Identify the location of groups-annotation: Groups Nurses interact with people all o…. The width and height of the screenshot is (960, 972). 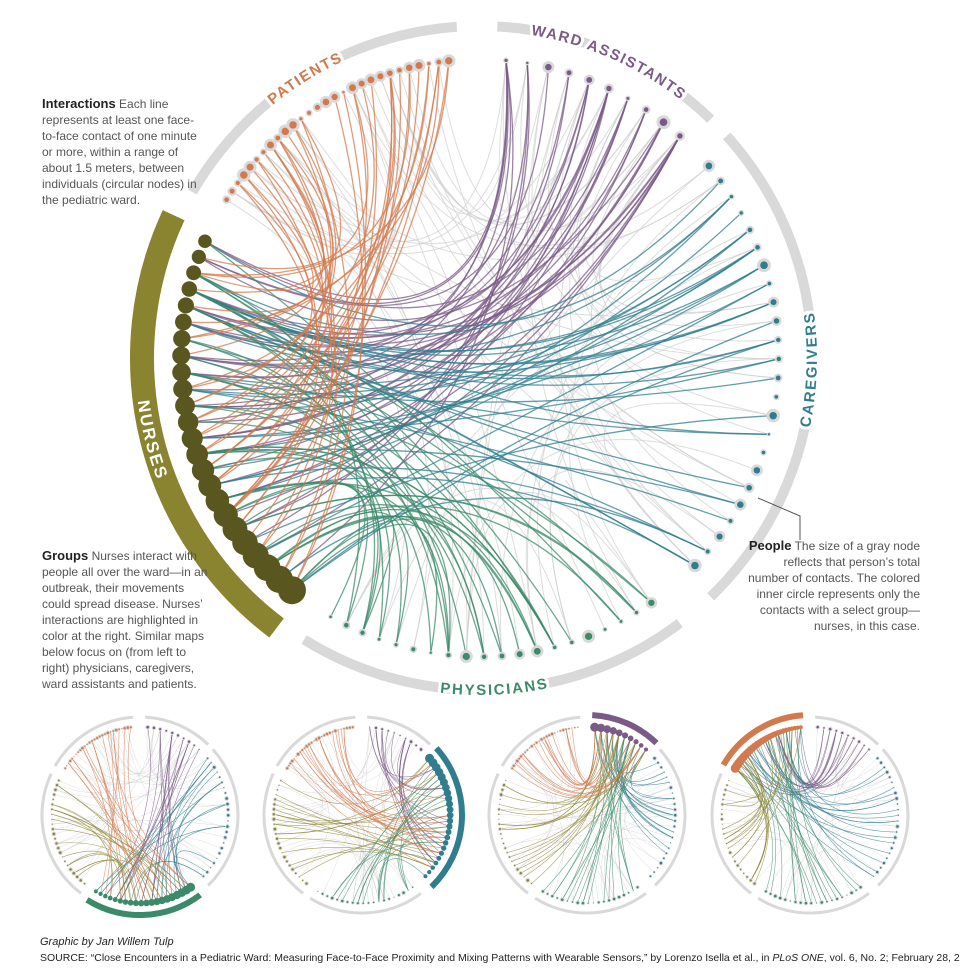
(126, 620).